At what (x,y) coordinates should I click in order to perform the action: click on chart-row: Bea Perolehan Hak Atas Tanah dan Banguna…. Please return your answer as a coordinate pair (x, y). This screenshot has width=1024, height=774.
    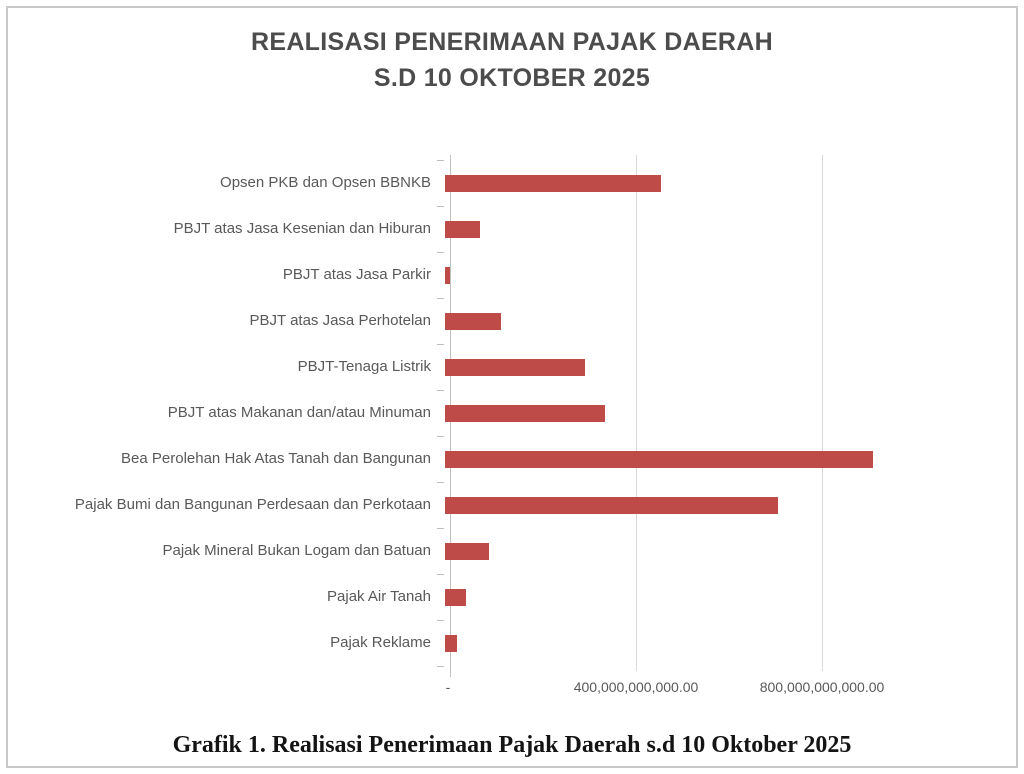
    Looking at the image, I should click on (514, 459).